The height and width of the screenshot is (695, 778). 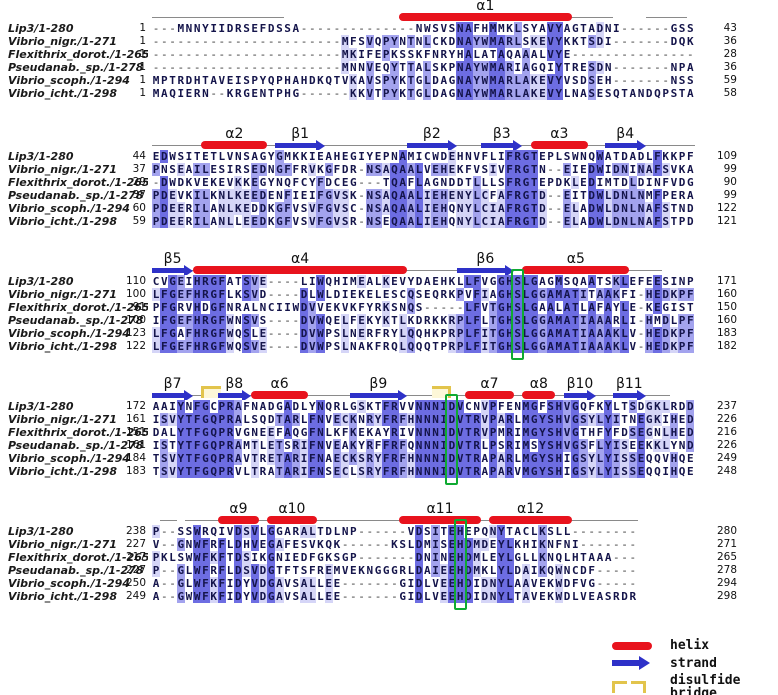 What do you see at coordinates (509, 67) in the screenshot?
I see `residue-cell: R` at bounding box center [509, 67].